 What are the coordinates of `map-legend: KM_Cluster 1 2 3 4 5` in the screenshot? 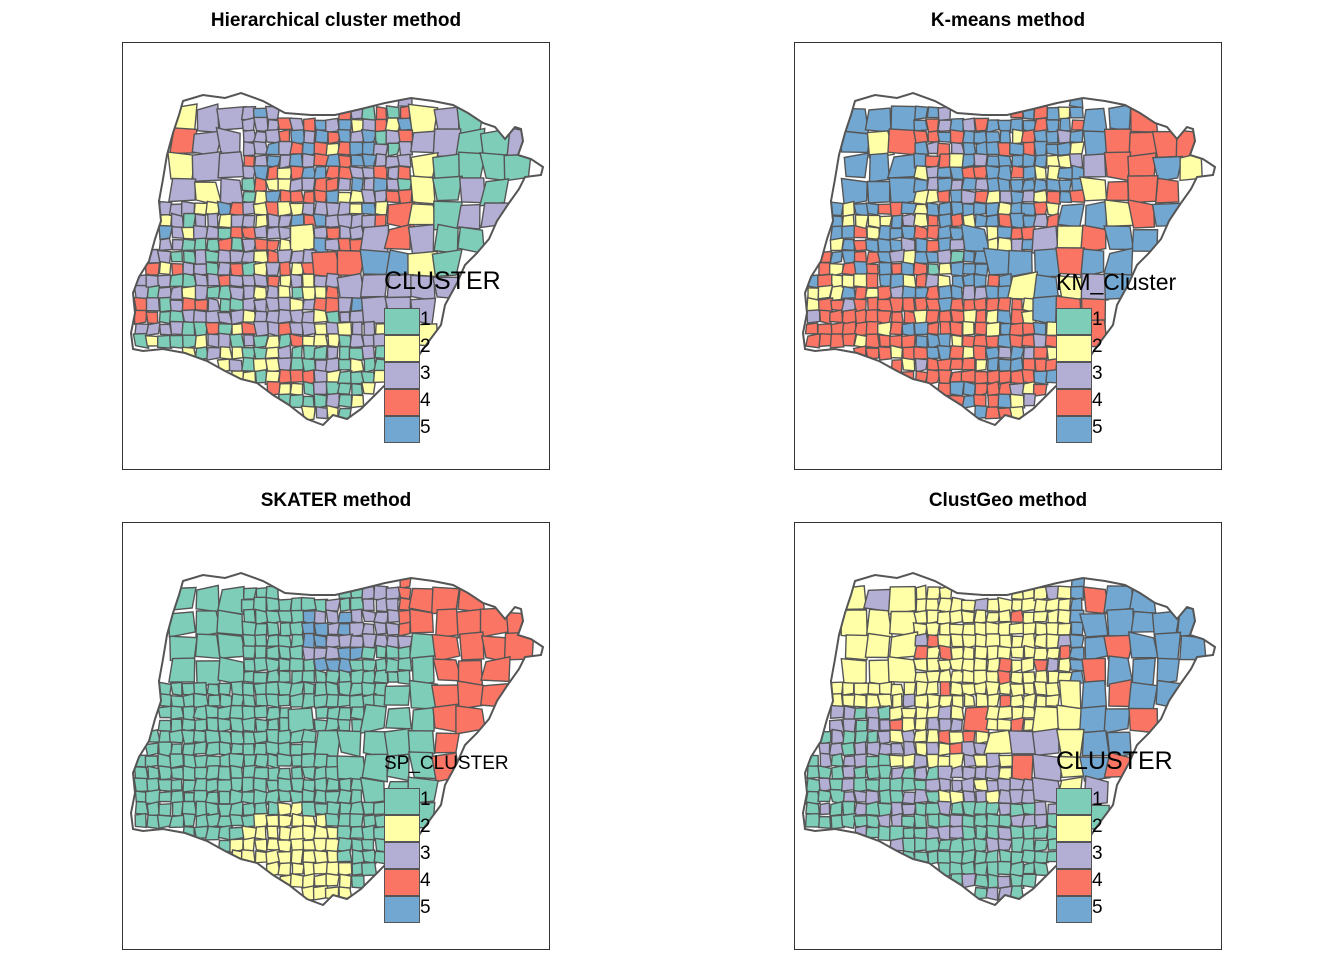 It's located at (1136, 357).